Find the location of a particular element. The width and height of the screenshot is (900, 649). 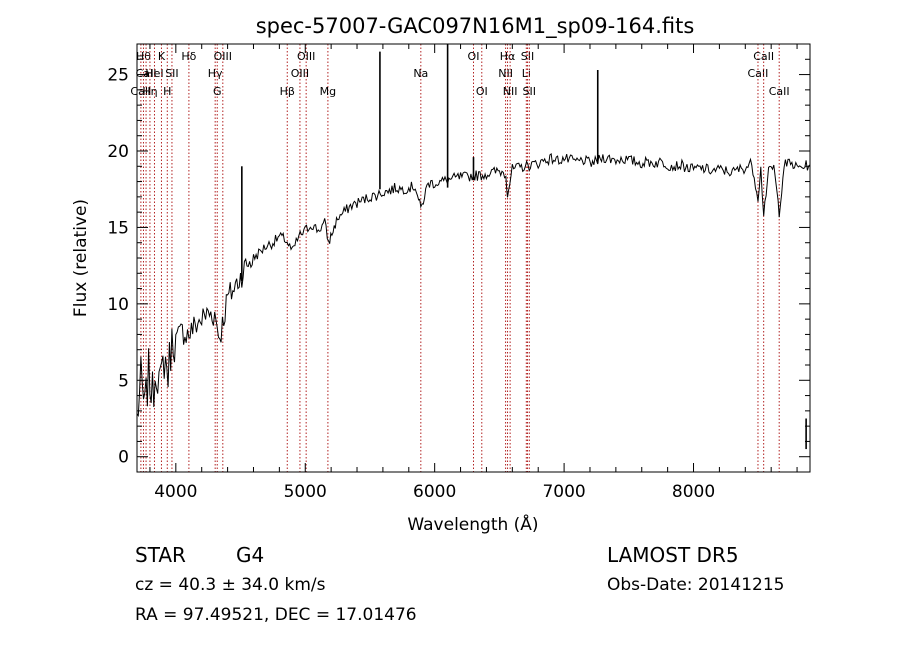

line-marker-label-18: OI is located at coordinates (482, 91).